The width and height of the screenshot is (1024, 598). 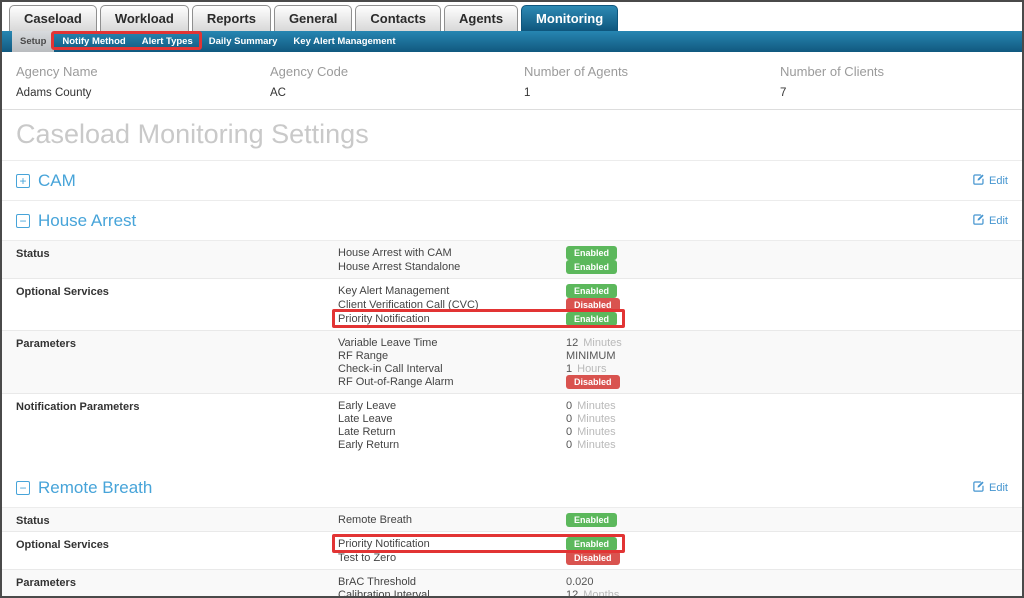 I want to click on setting-name: Test to Zero, so click(x=367, y=558).